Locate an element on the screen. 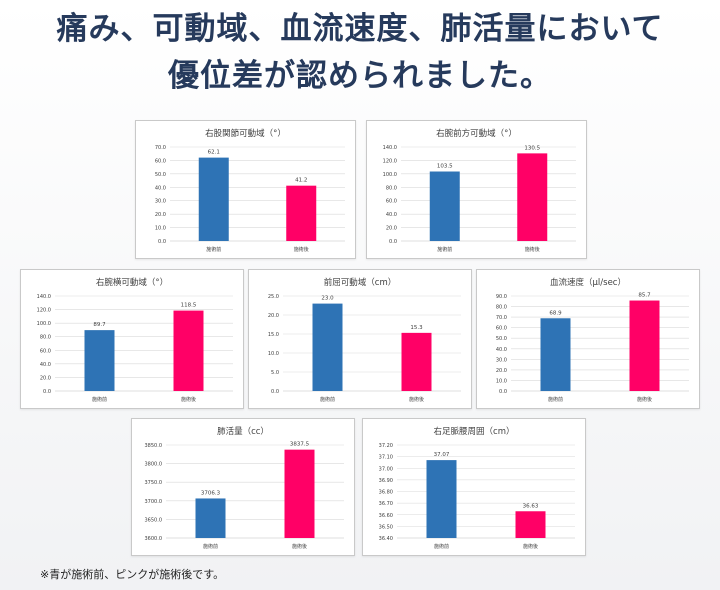 This screenshot has width=720, height=590. data-label: 41.2 is located at coordinates (301, 181).